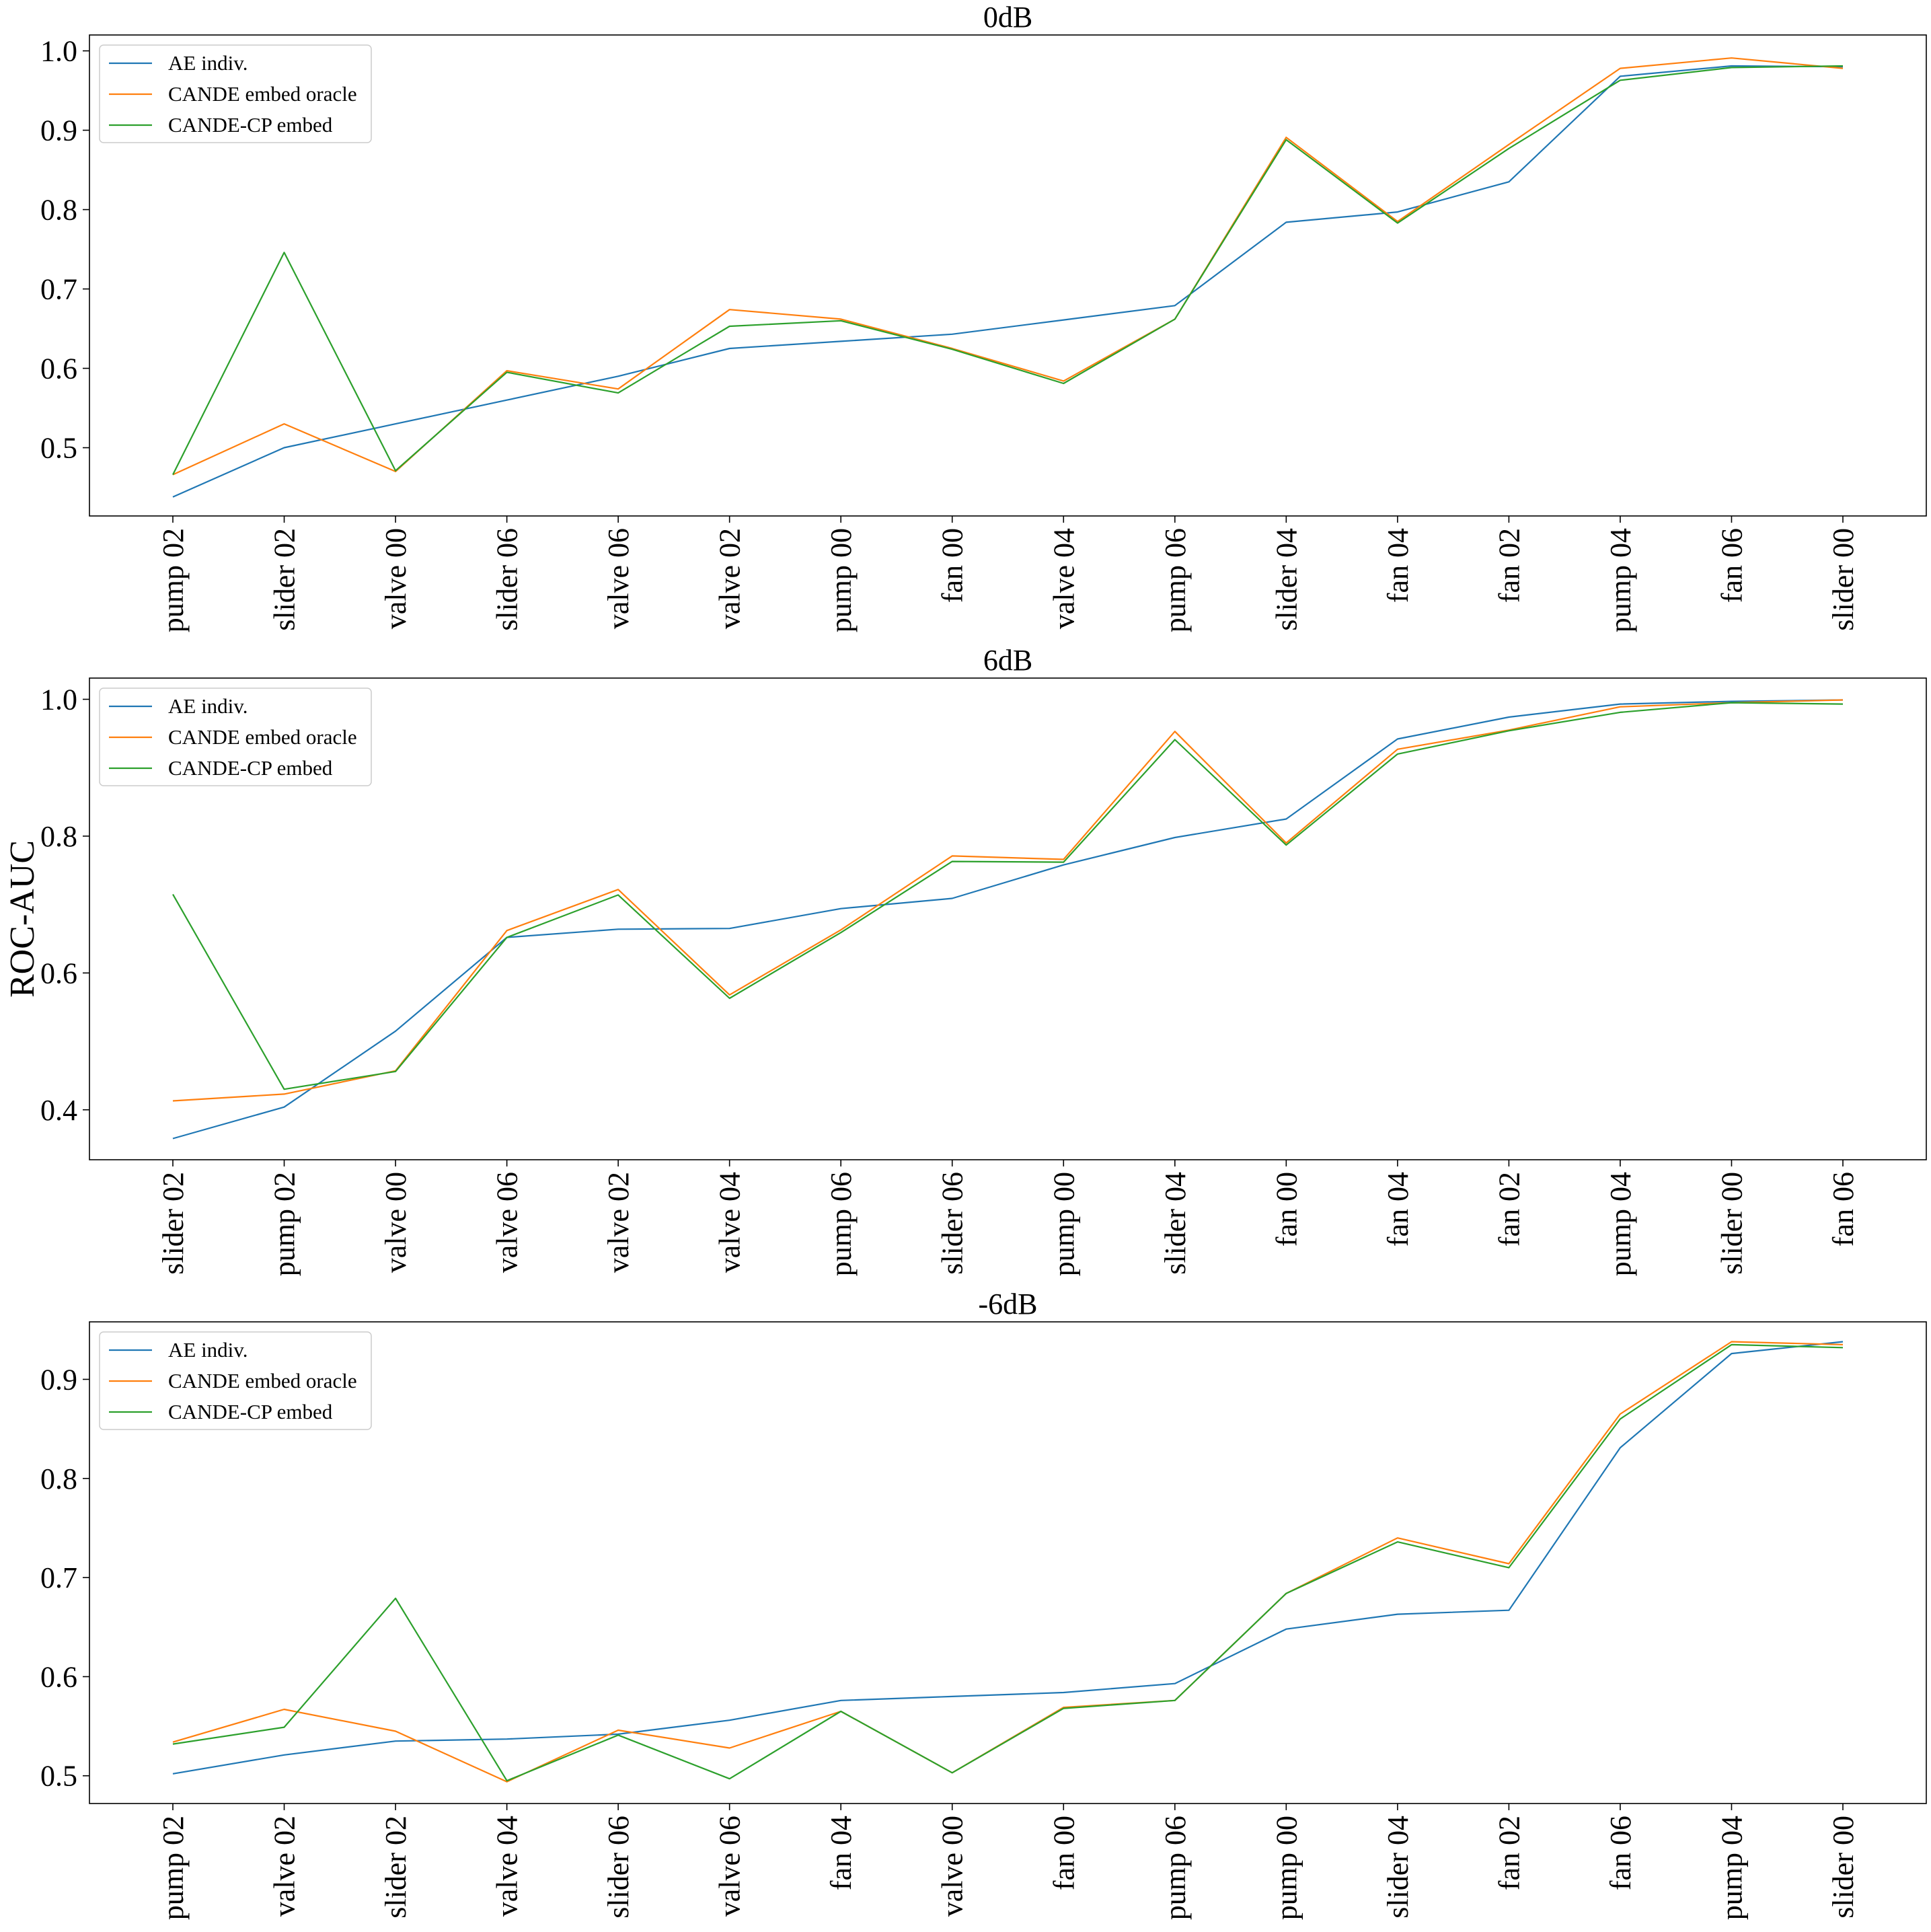 This screenshot has width=1931, height=1932. What do you see at coordinates (58, 1110) in the screenshot?
I see `y-tick-label: 0.4` at bounding box center [58, 1110].